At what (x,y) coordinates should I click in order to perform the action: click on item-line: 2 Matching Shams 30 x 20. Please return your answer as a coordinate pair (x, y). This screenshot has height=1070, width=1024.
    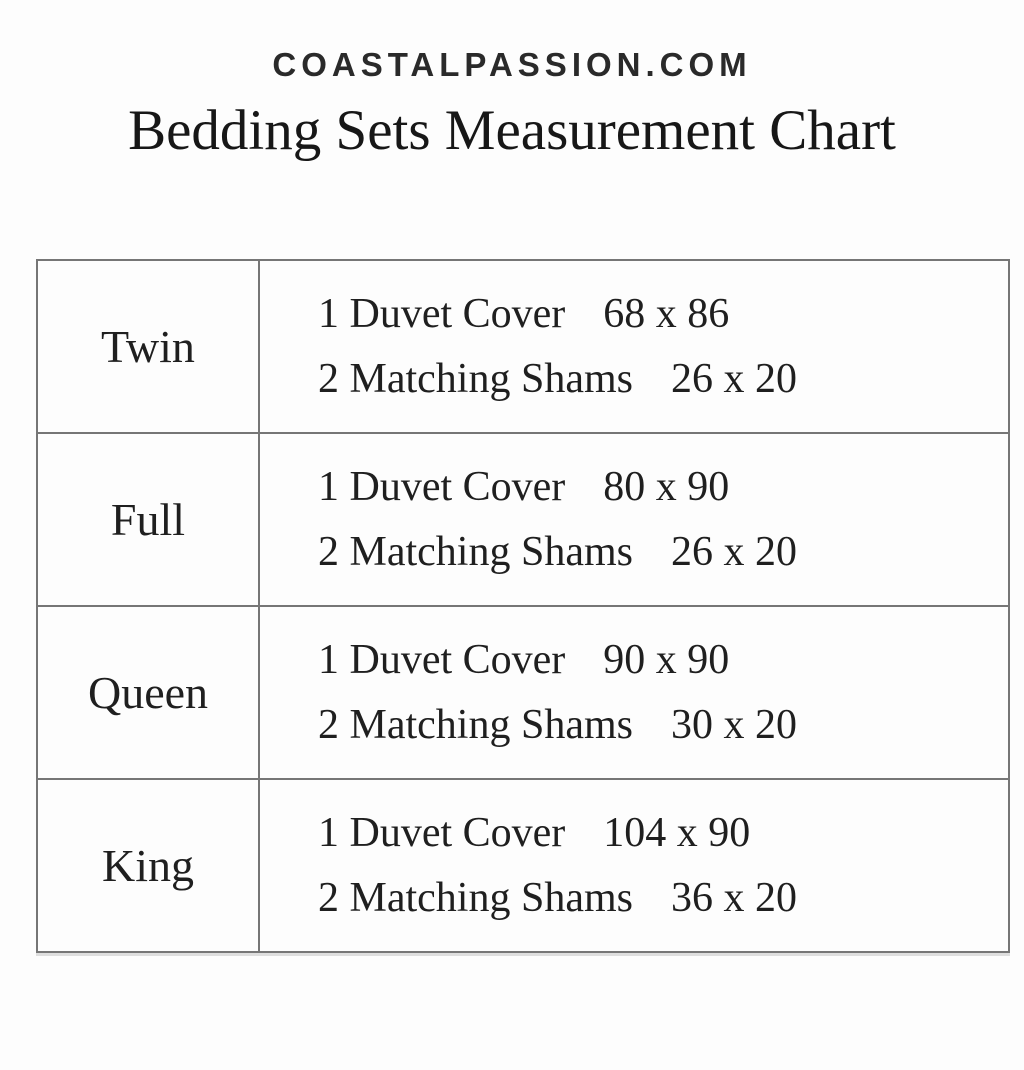
    Looking at the image, I should click on (663, 725).